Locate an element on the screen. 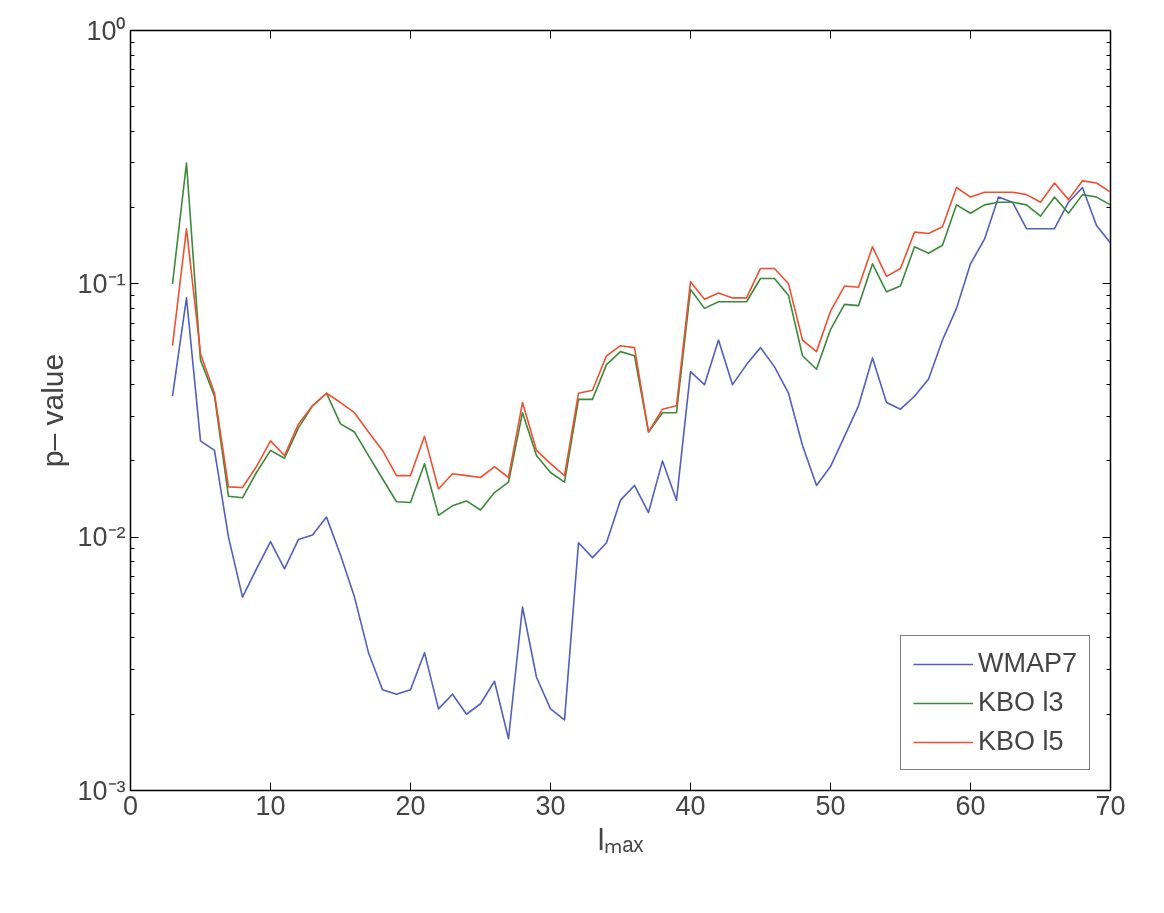 Image resolution: width=1164 pixels, height=913 pixels. legend-label: KBO l3 is located at coordinates (1020, 702).